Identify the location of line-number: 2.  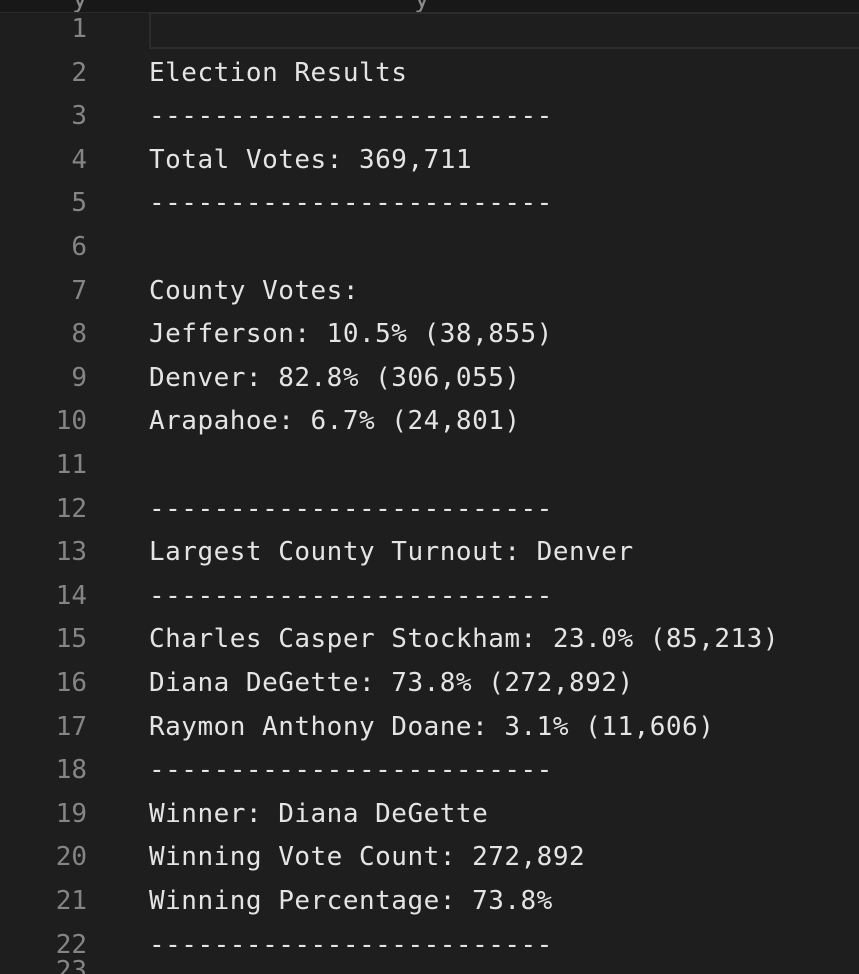
(79, 72).